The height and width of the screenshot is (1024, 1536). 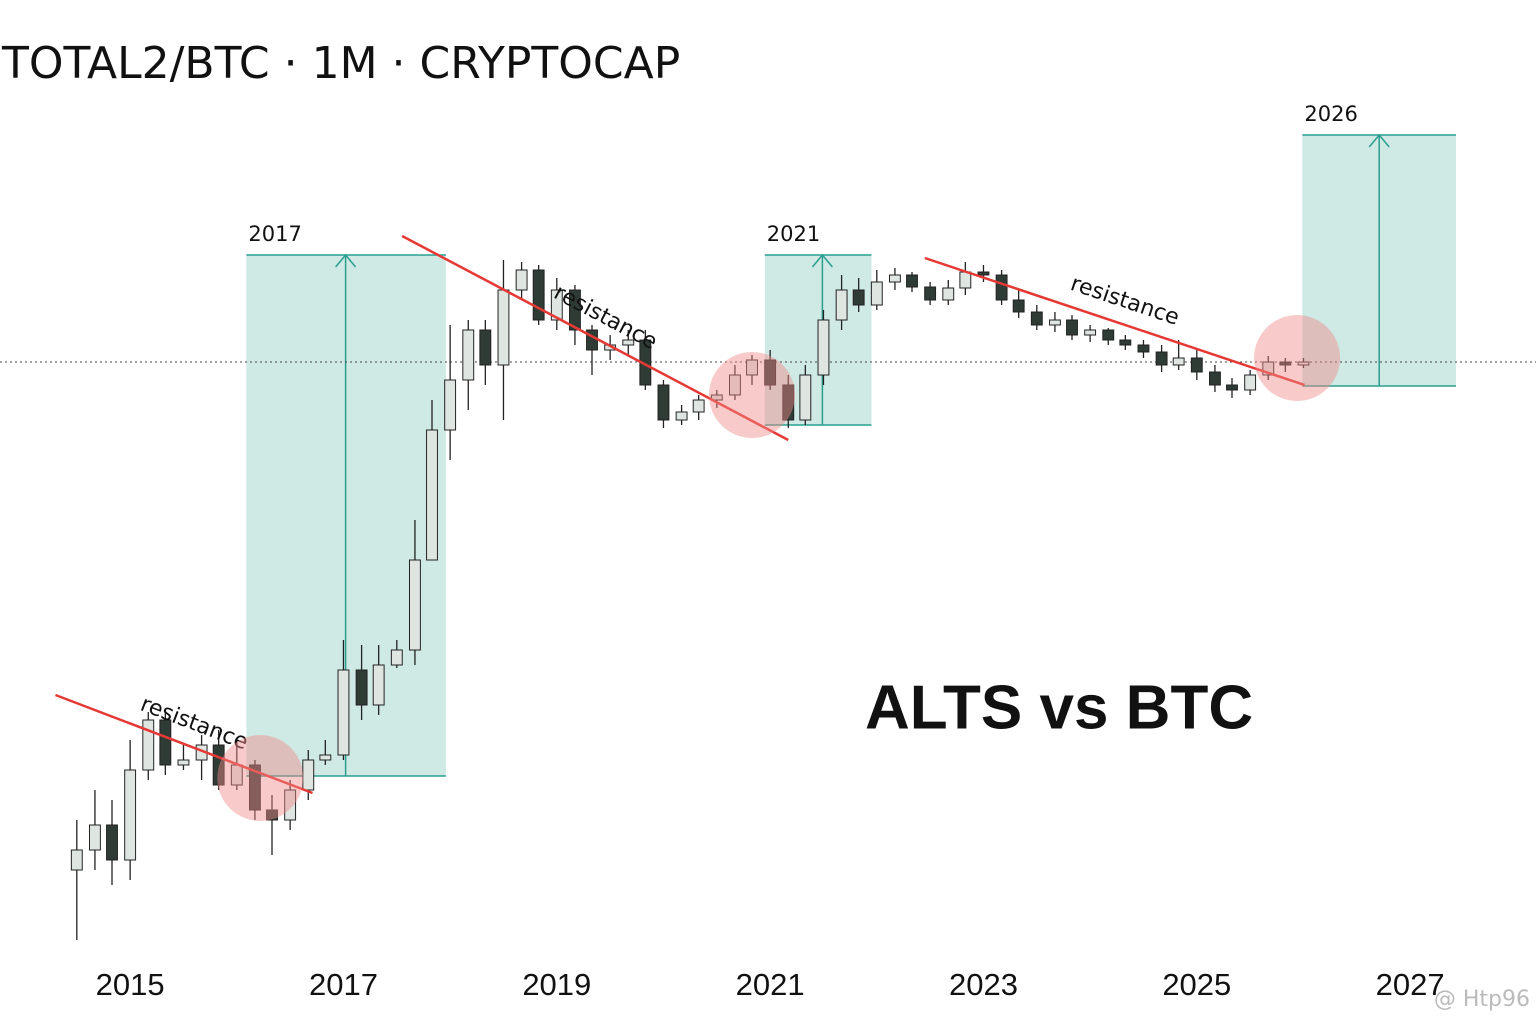 What do you see at coordinates (556, 984) in the screenshot?
I see `x-tick-label: 2019` at bounding box center [556, 984].